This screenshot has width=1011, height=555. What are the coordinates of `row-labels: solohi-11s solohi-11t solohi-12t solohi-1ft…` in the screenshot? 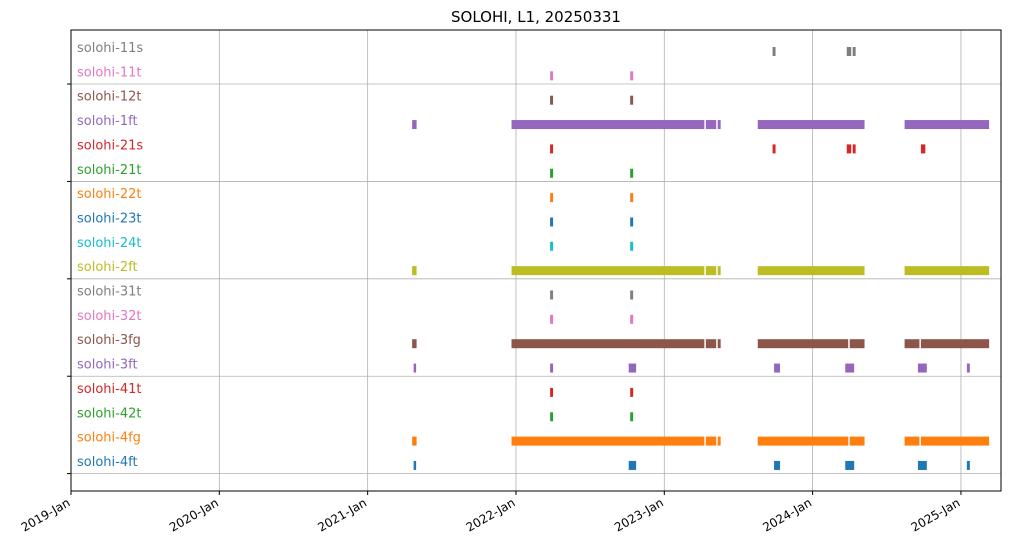 It's located at (110, 255).